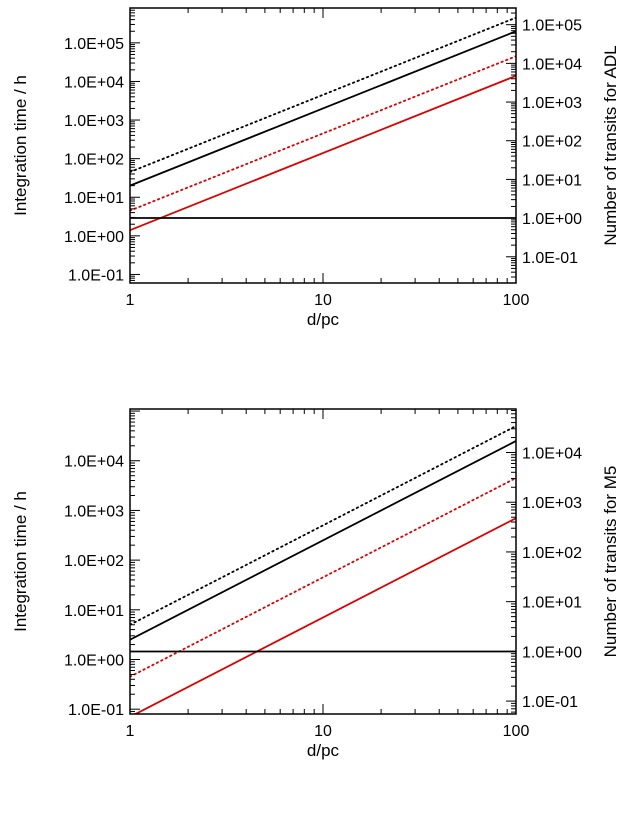 This screenshot has width=635, height=838. I want to click on y-tick-label: 1.0E+05, so click(94, 44).